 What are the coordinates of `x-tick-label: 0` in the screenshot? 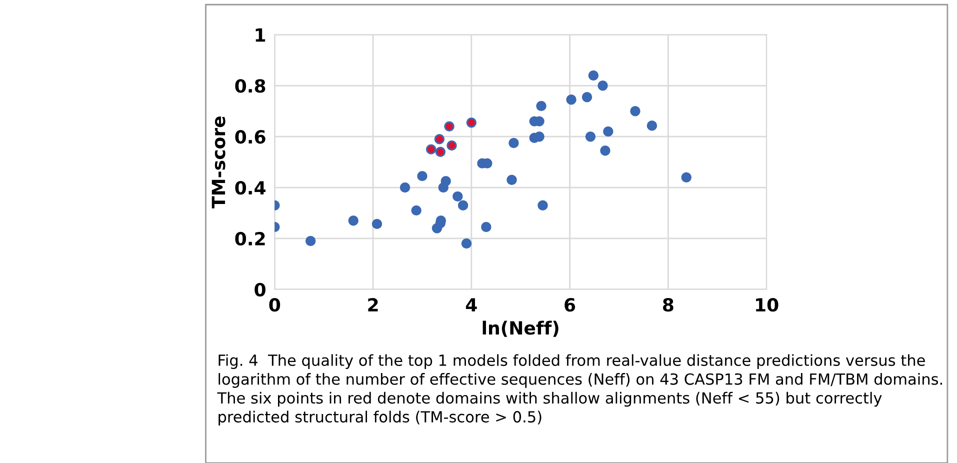 It's located at (274, 305).